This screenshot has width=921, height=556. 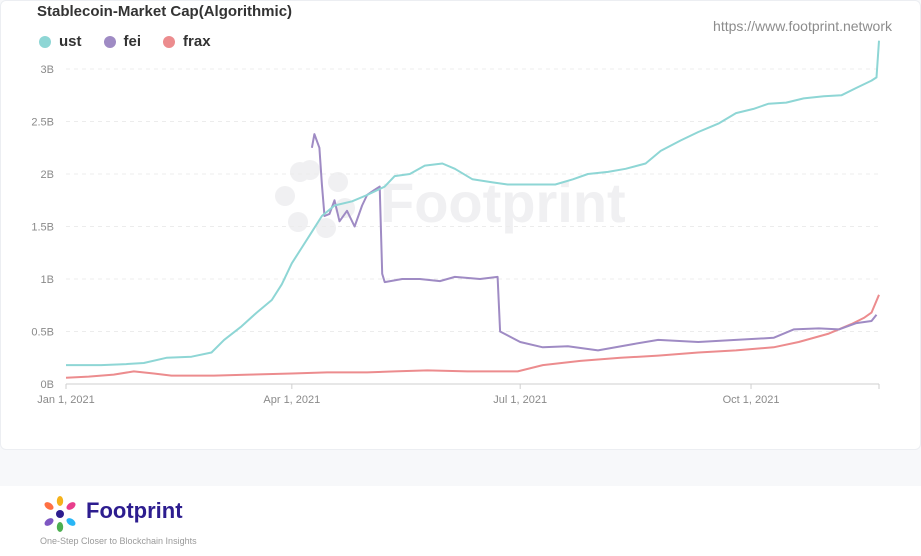 I want to click on y-tick-label: 2.5B, so click(x=42, y=123).